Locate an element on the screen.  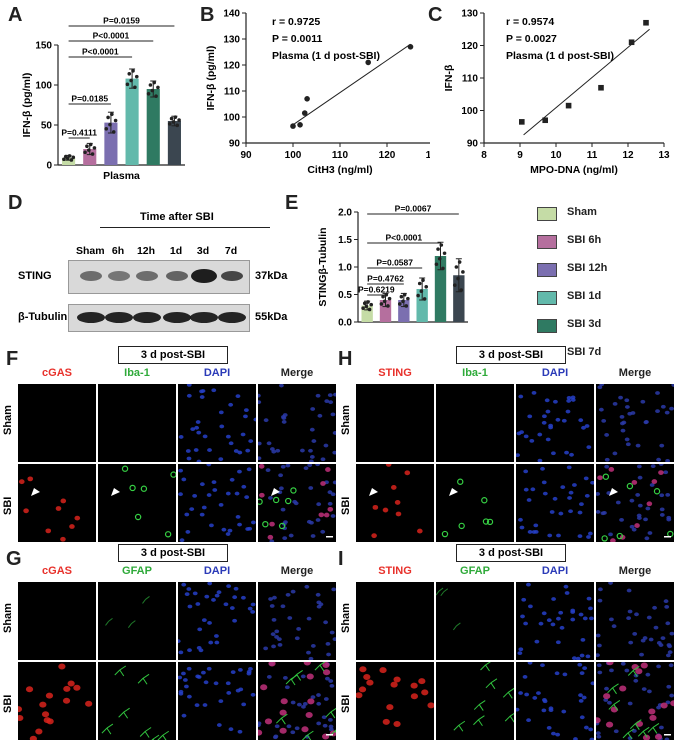
micro-row-label: SBI is located at coordinates (346, 703).